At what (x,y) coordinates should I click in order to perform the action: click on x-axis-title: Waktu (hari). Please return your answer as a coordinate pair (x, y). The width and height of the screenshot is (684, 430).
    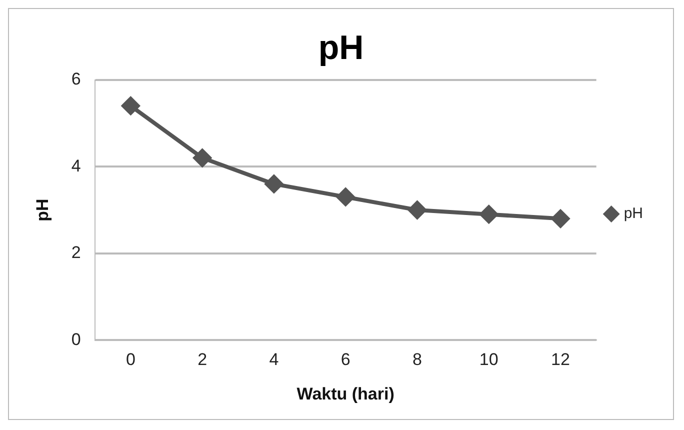
    Looking at the image, I should click on (345, 394).